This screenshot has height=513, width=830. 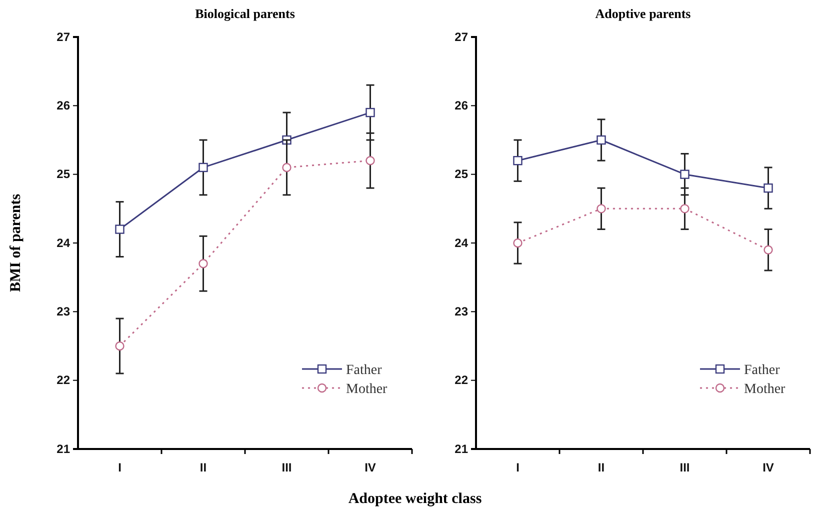 I want to click on chart-title: Biological parents, so click(x=245, y=13).